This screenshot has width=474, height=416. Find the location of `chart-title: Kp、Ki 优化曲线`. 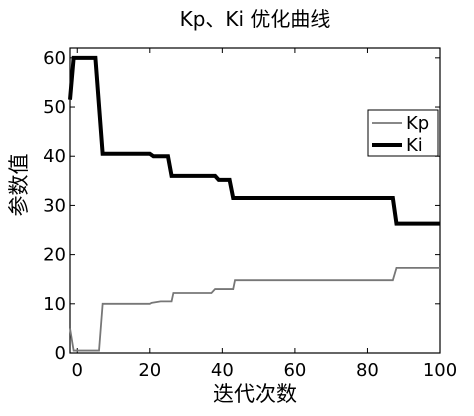

chart-title: Kp、Ki 优化曲线 is located at coordinates (255, 19).